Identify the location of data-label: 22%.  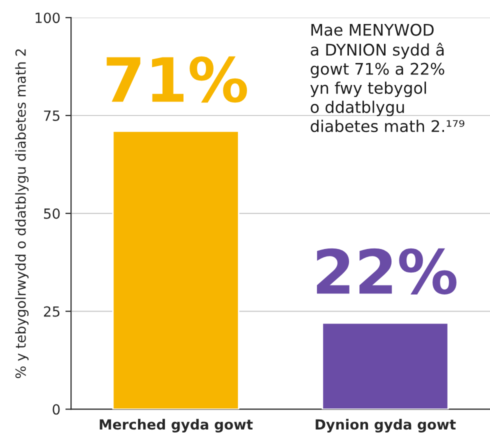
(386, 271).